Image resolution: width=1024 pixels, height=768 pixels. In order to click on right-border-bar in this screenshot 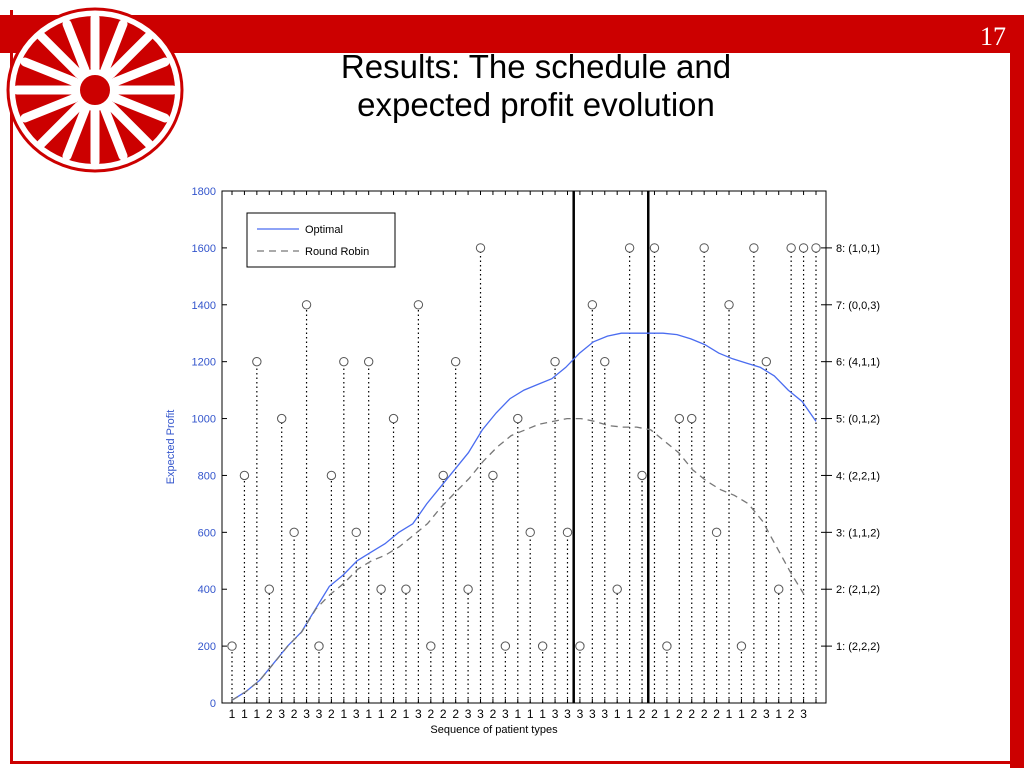, I will do `click(1017, 391)`.